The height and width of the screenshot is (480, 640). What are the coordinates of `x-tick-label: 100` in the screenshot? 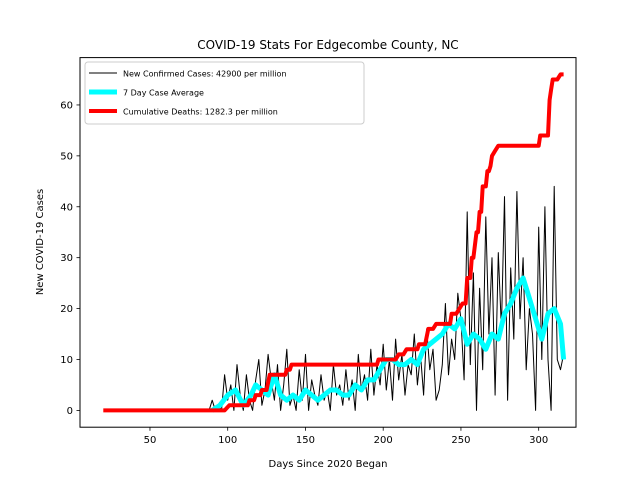 It's located at (227, 440).